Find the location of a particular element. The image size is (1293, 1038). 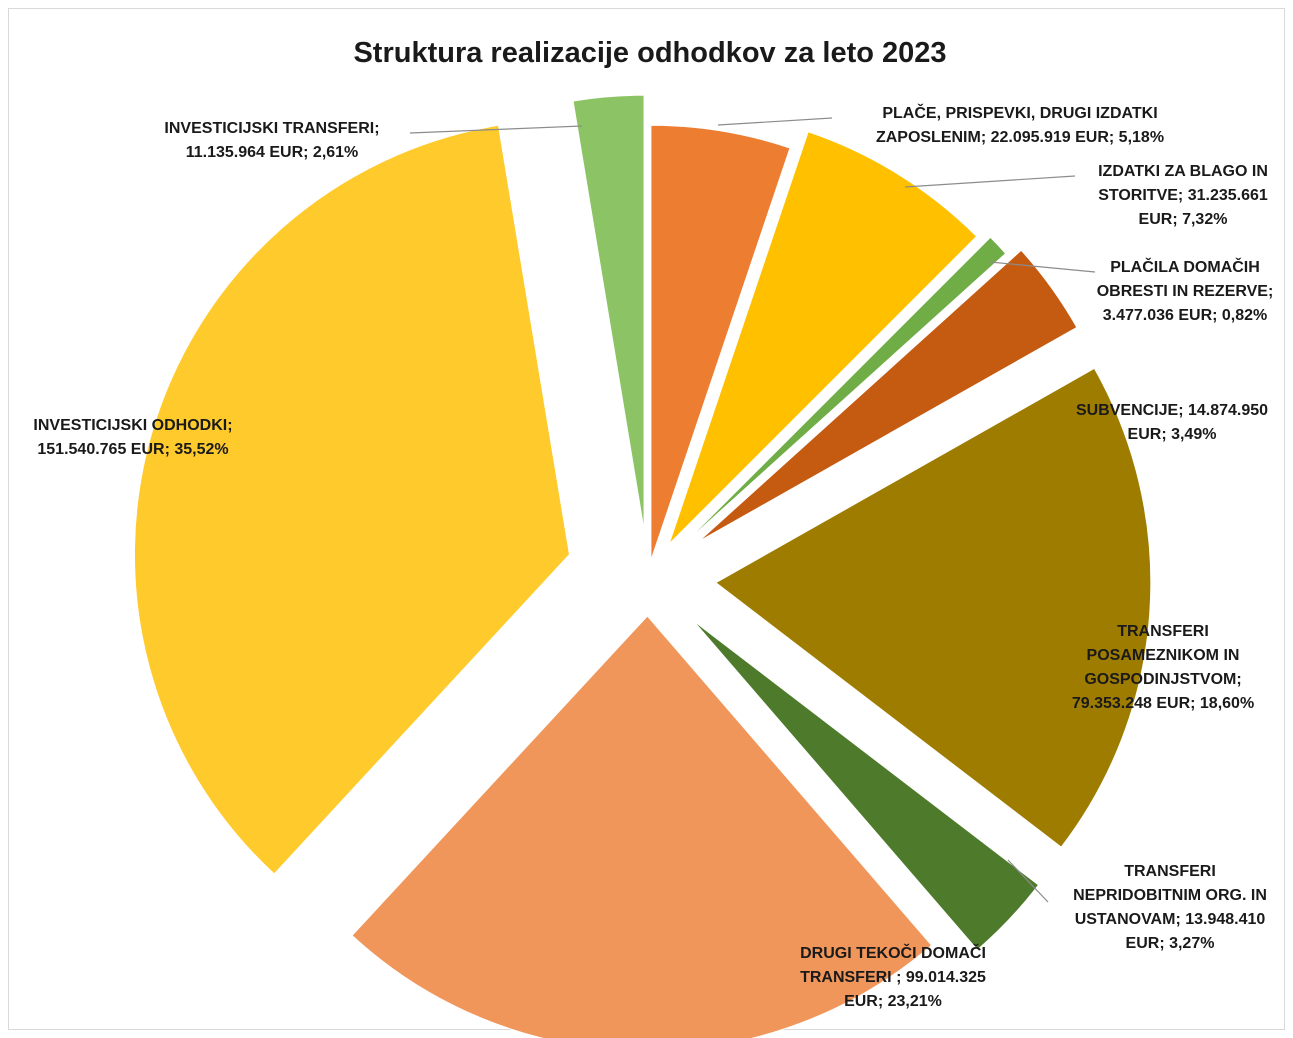

data-label-line: INVESTICIJSKI TRANSFERI; is located at coordinates (271, 128).